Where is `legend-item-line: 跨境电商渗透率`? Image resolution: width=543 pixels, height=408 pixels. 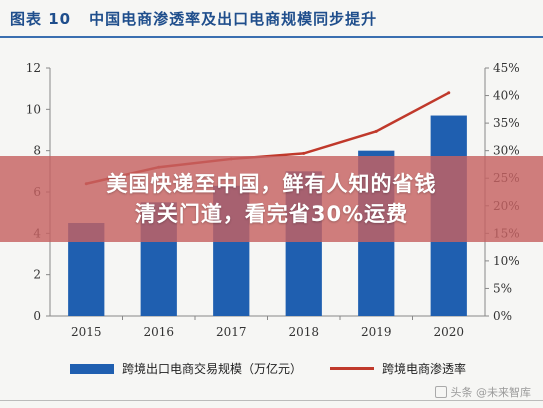
legend-item-line: 跨境电商渗透率 is located at coordinates (398, 368).